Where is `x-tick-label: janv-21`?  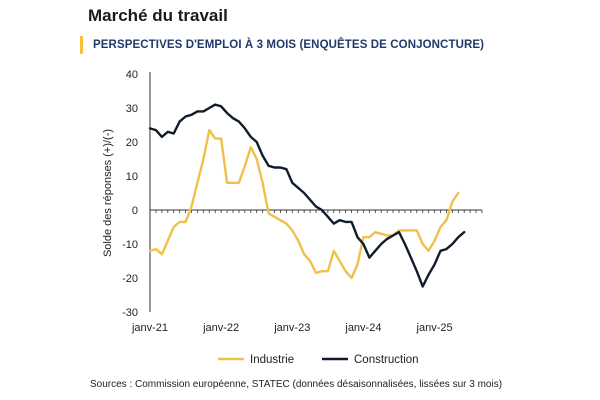 x-tick-label: janv-21 is located at coordinates (149, 328).